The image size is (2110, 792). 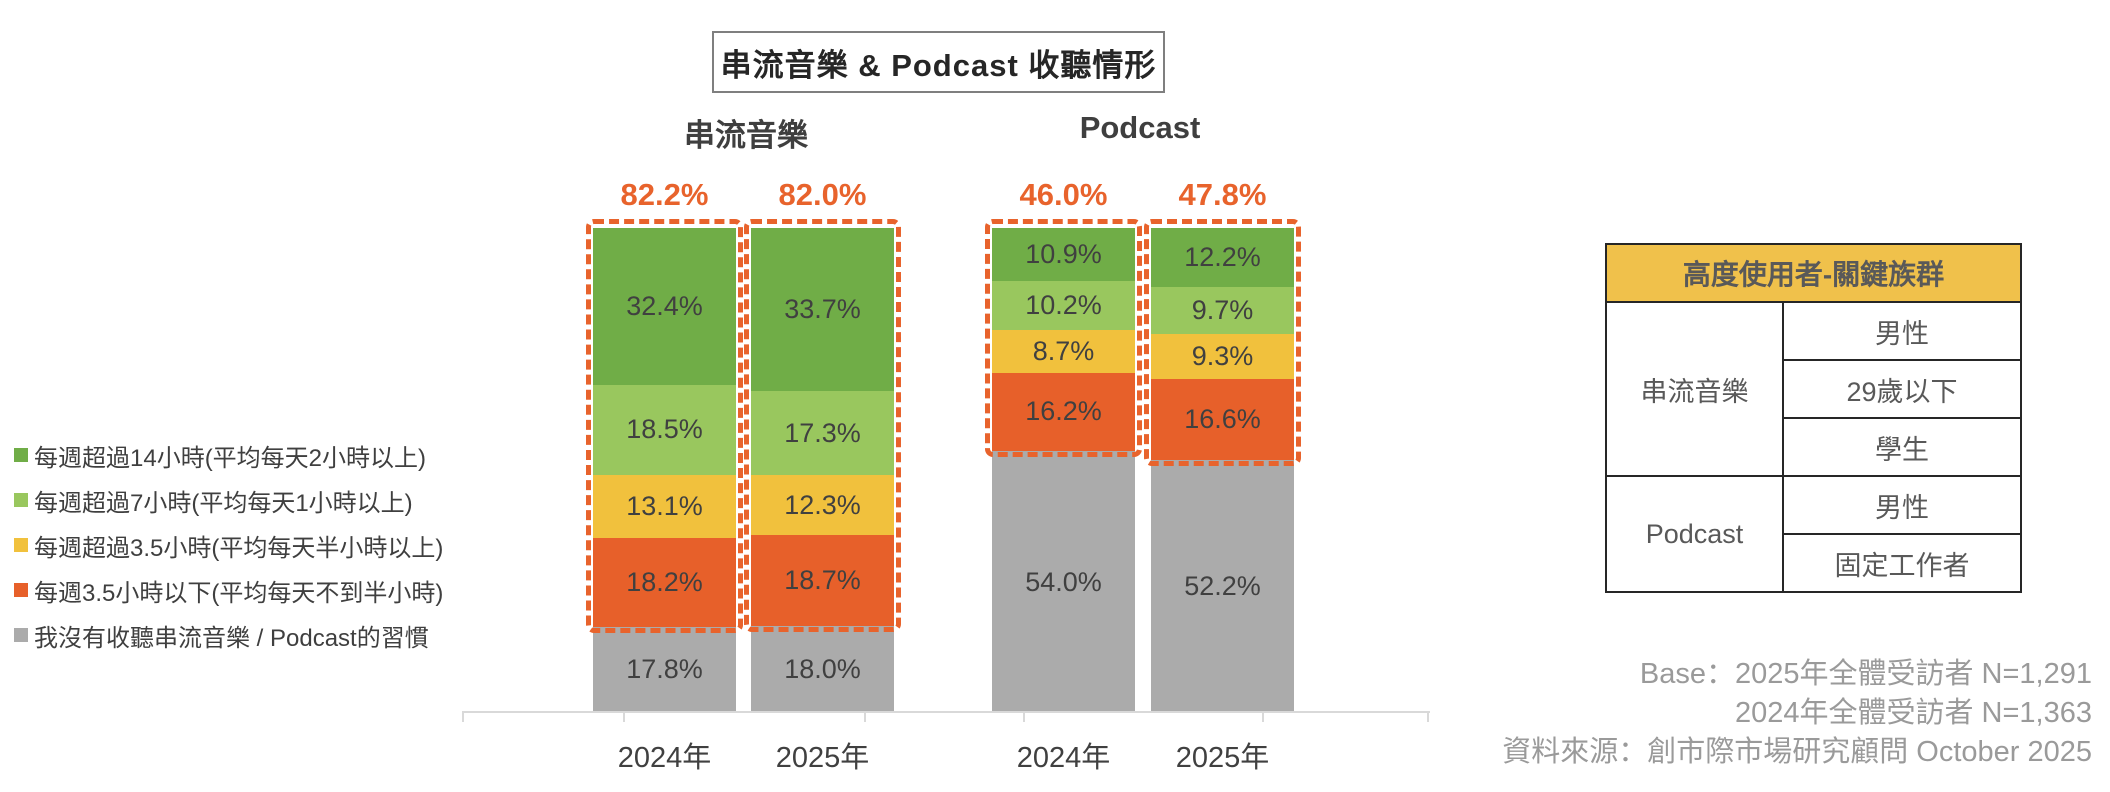 I want to click on legend-item: 每週3.5小時以下(平均每天不到半小時), so click(x=229, y=591).